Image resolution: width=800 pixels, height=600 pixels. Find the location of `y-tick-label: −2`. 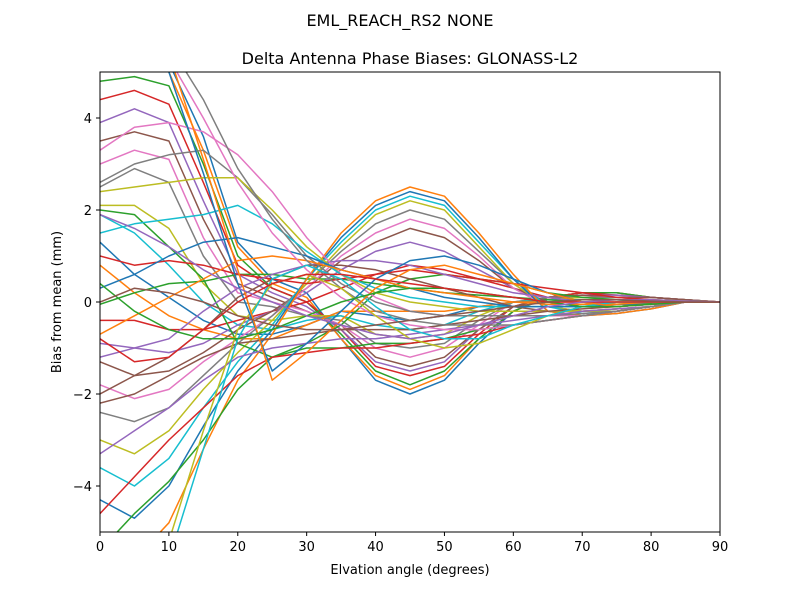

y-tick-label: −2 is located at coordinates (82, 395).